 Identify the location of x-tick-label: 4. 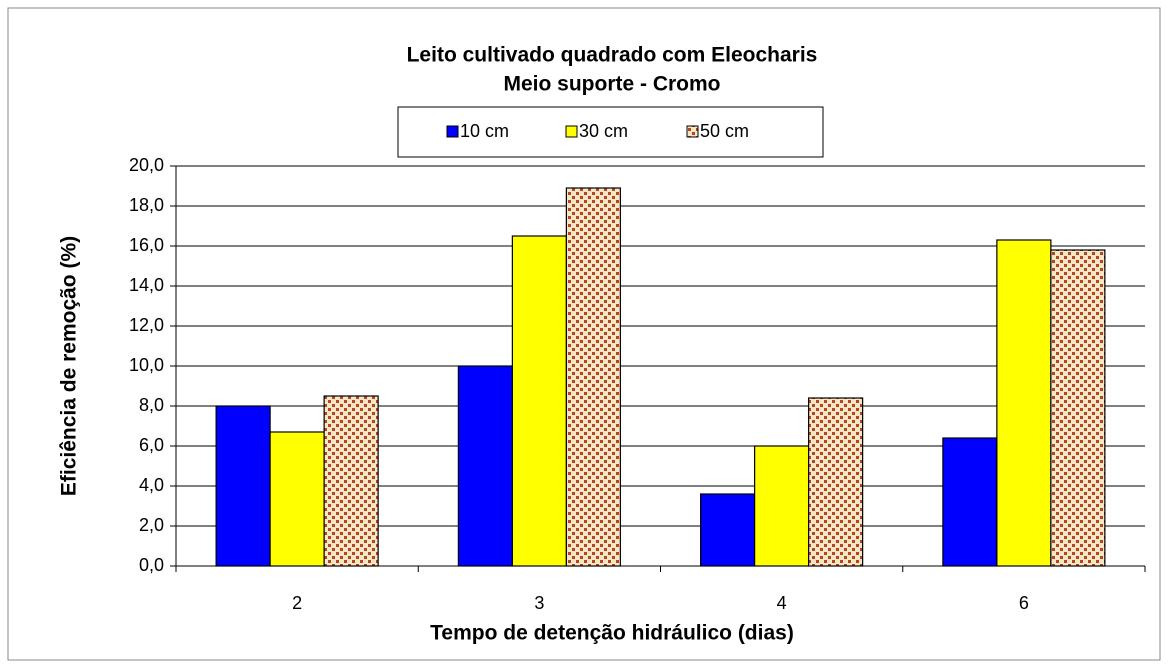
(782, 603).